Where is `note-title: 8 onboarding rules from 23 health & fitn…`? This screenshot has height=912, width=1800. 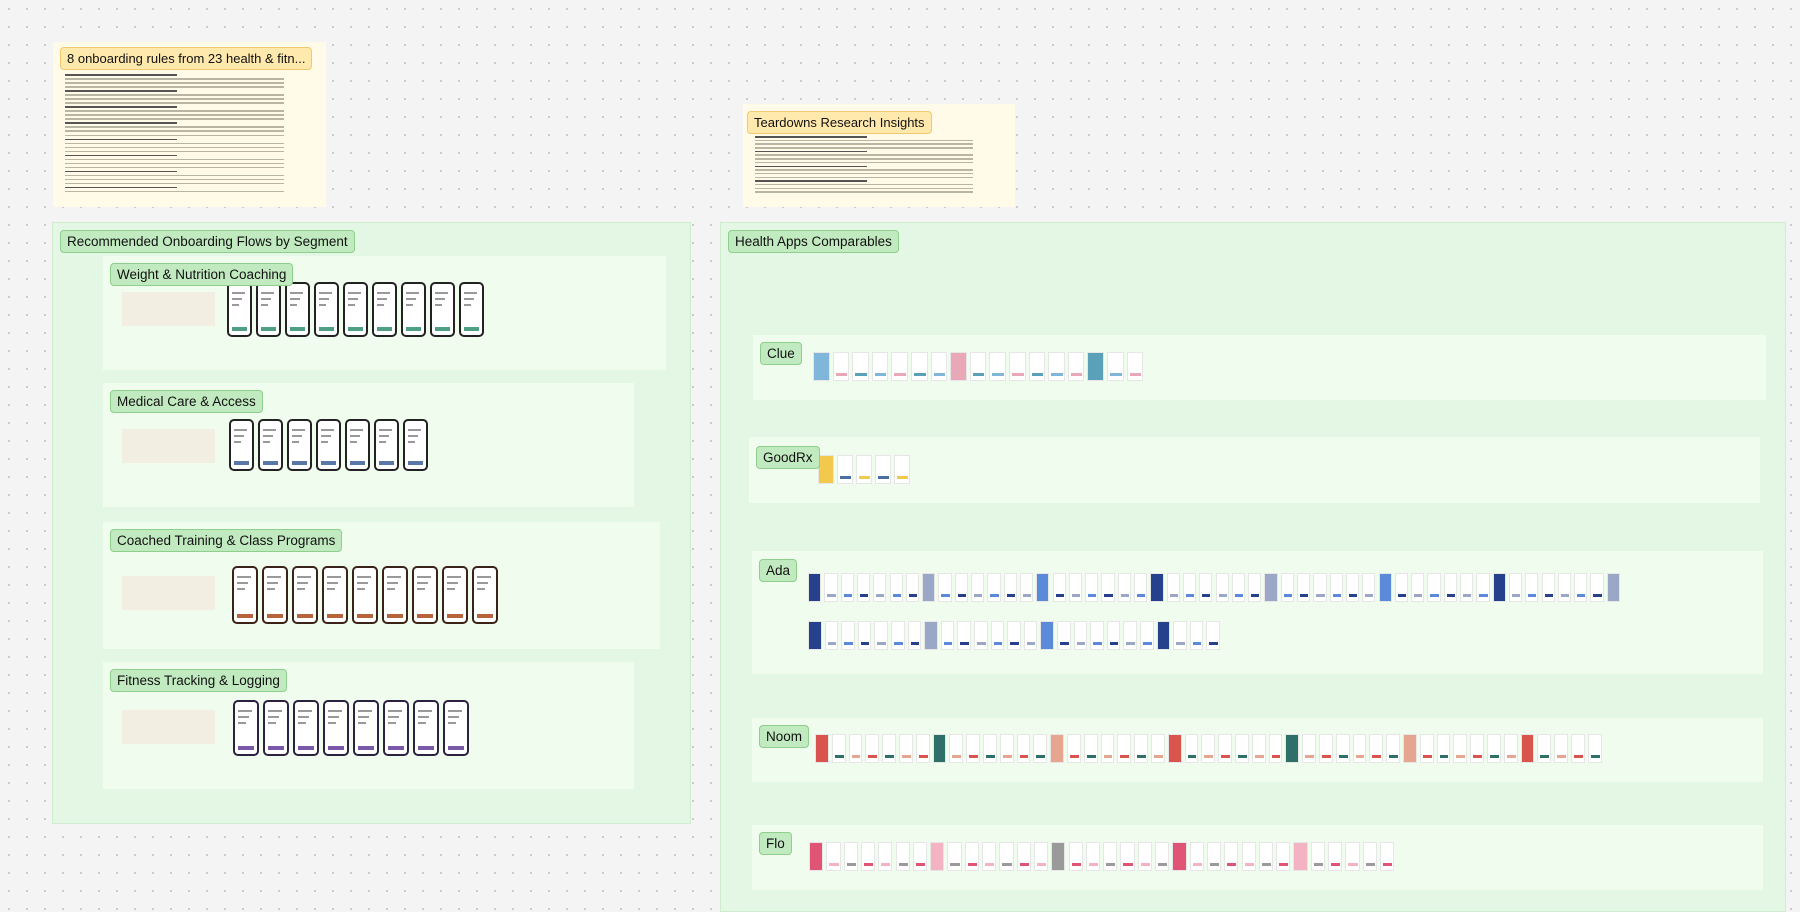
note-title: 8 onboarding rules from 23 health & fitn… is located at coordinates (186, 58).